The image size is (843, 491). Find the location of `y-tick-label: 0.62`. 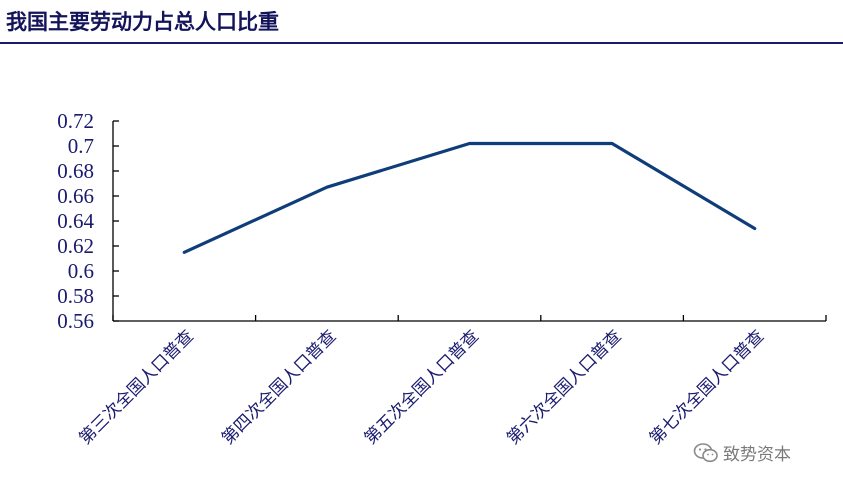

y-tick-label: 0.62 is located at coordinates (75, 246).